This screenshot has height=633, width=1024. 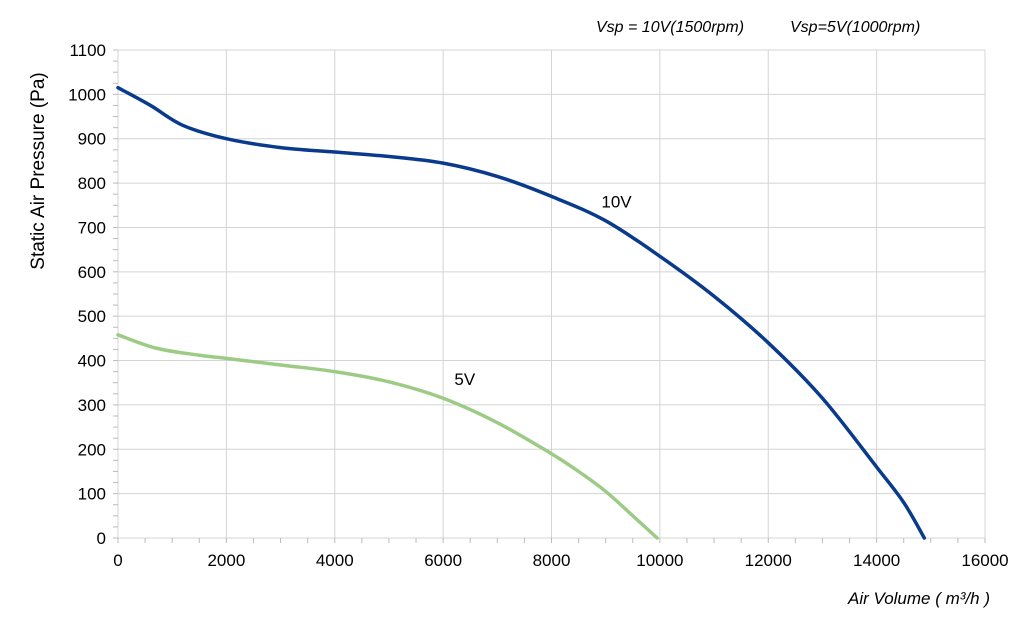 What do you see at coordinates (552, 560) in the screenshot?
I see `x-tick-label: 8000` at bounding box center [552, 560].